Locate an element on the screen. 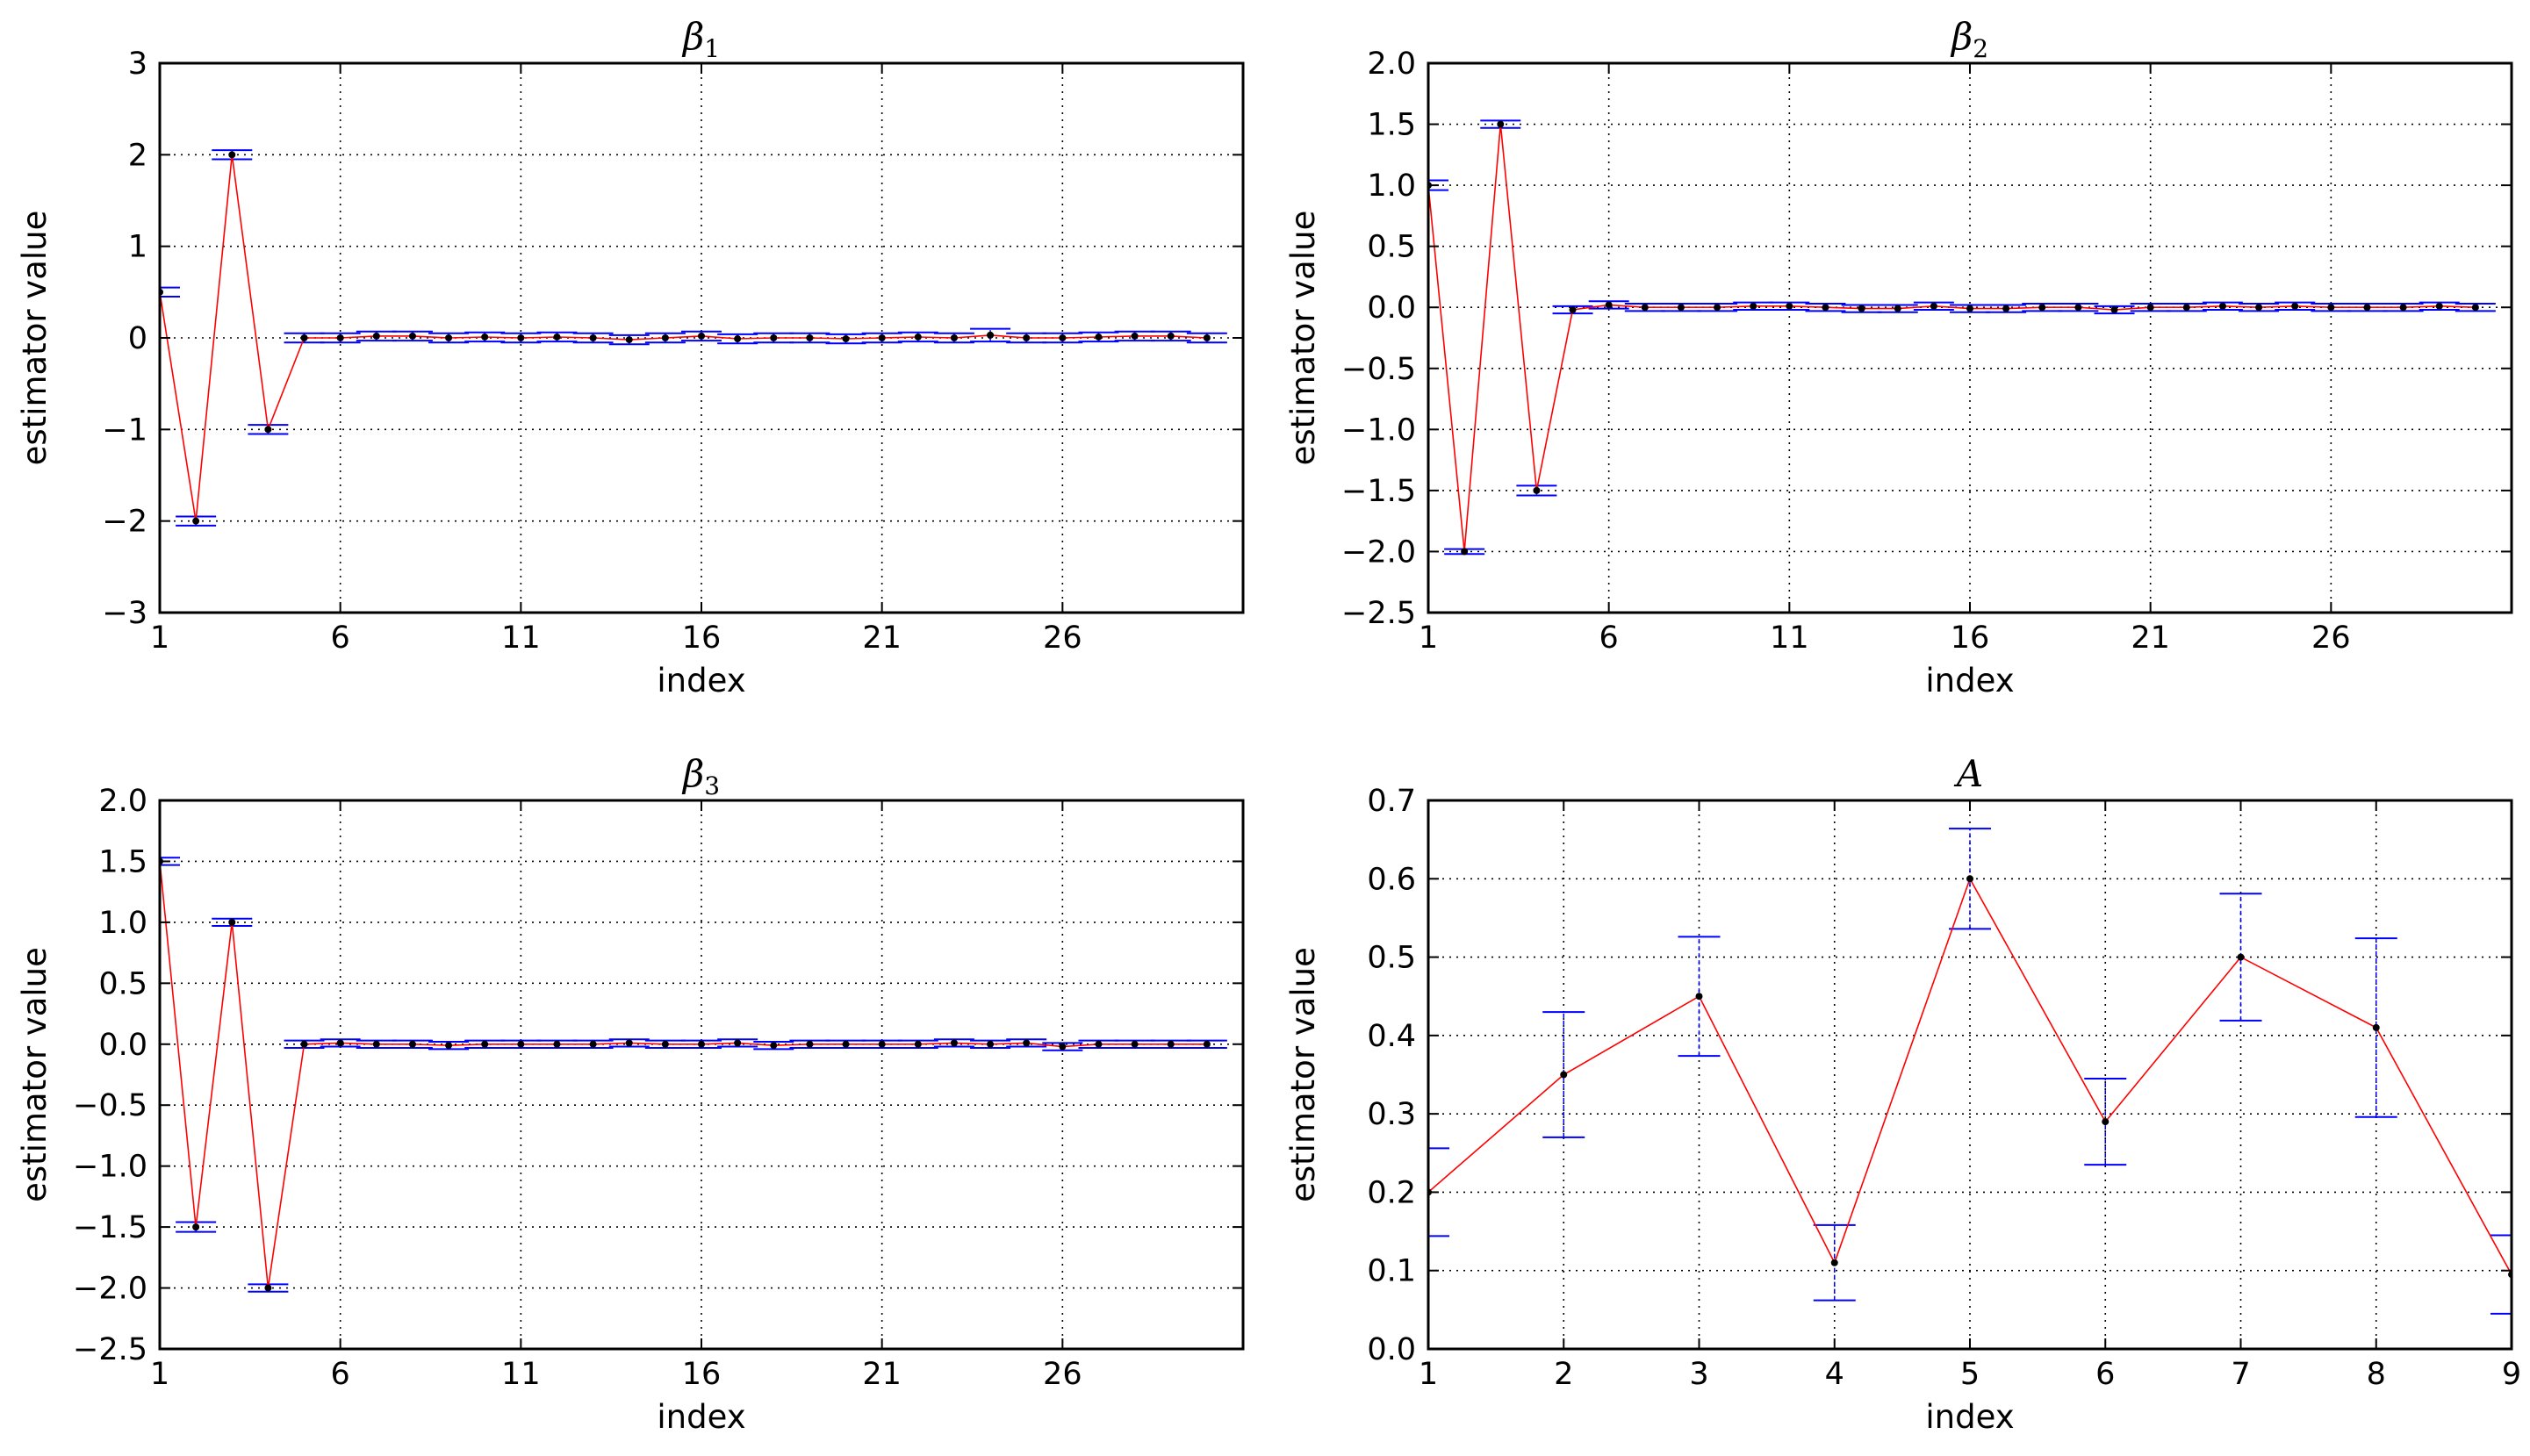 The width and height of the screenshot is (2530, 1456). y-tick-label: 1 is located at coordinates (138, 248).